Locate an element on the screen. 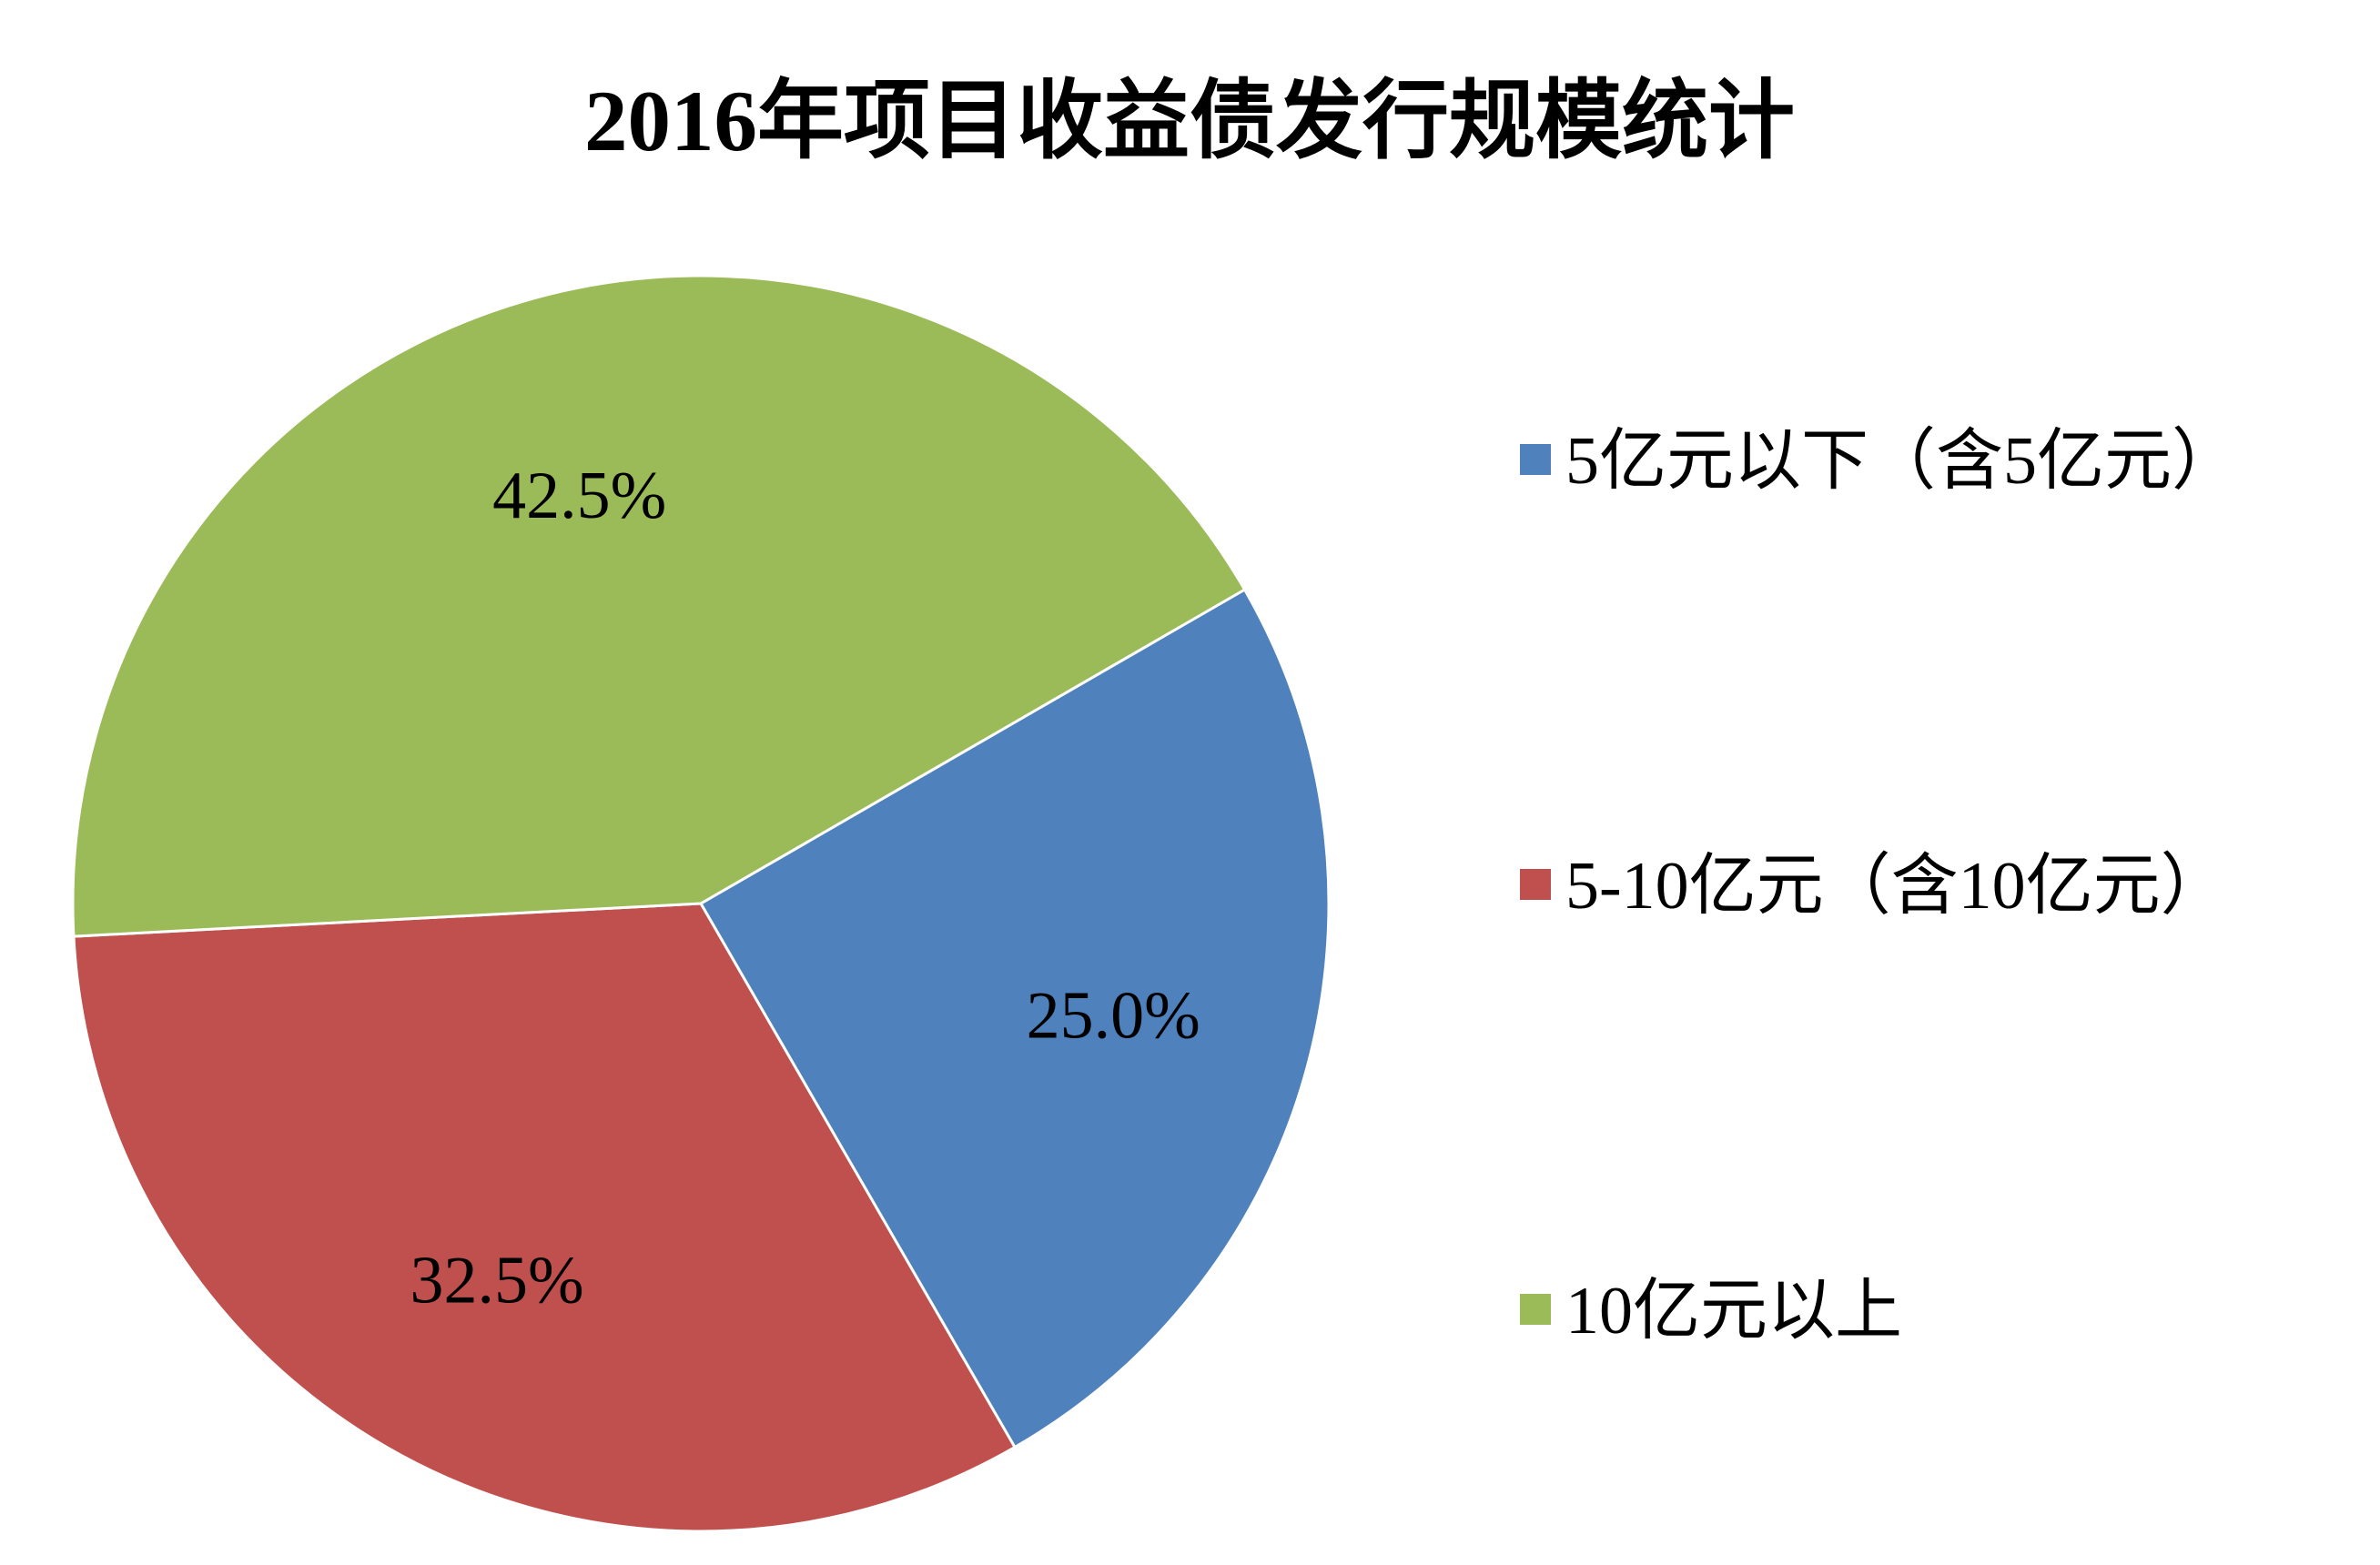  legend-item-2: 5-10亿元（含10亿元） is located at coordinates (1874, 886).